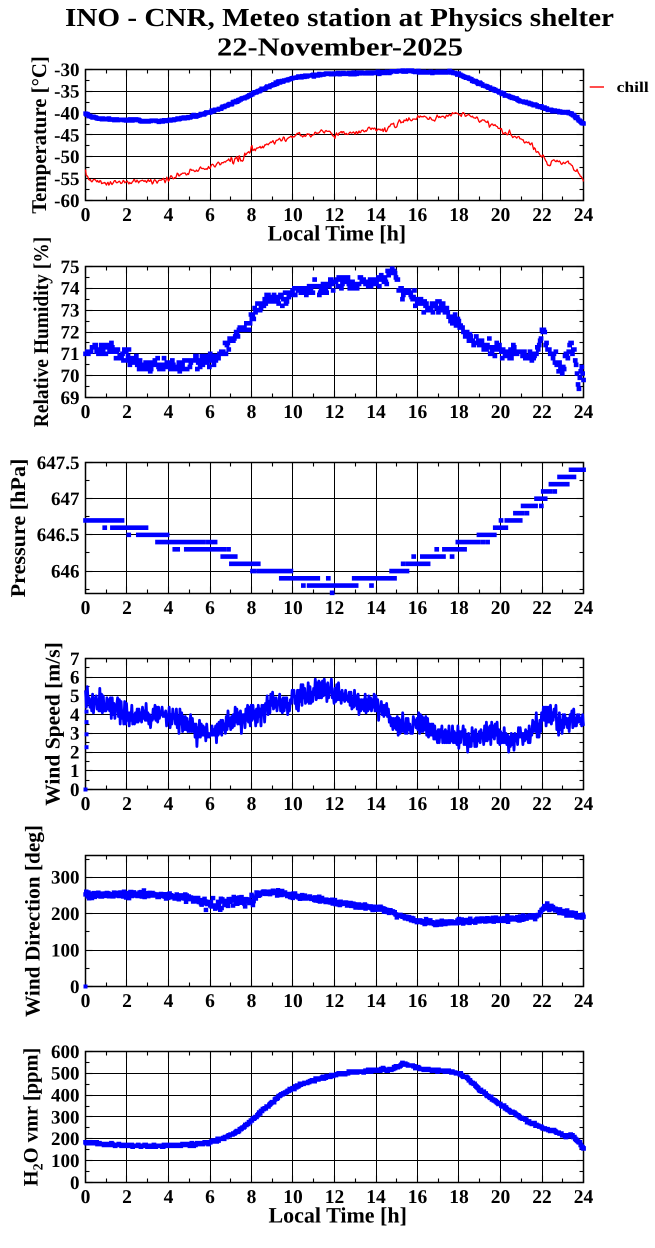 The height and width of the screenshot is (1248, 655). What do you see at coordinates (66, 201) in the screenshot?
I see `svg-text: -60` at bounding box center [66, 201].